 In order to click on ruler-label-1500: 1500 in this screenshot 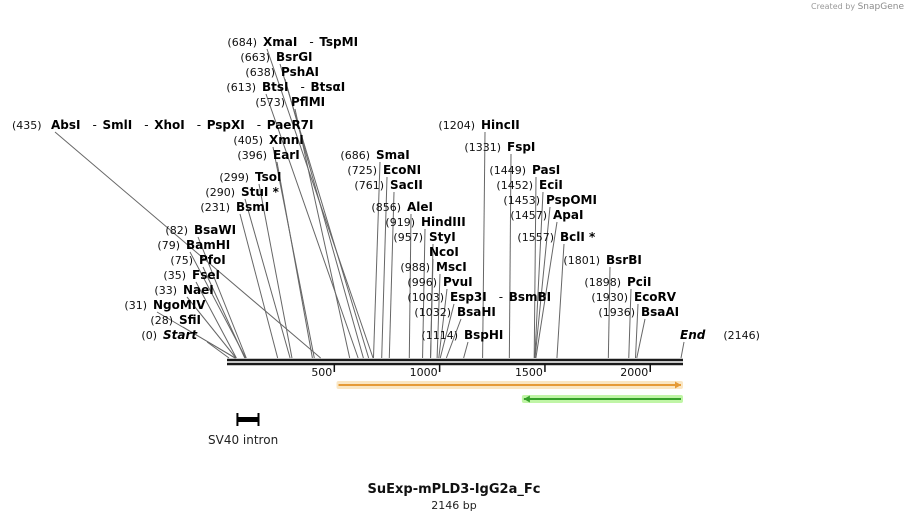, I will do `click(529, 372)`.